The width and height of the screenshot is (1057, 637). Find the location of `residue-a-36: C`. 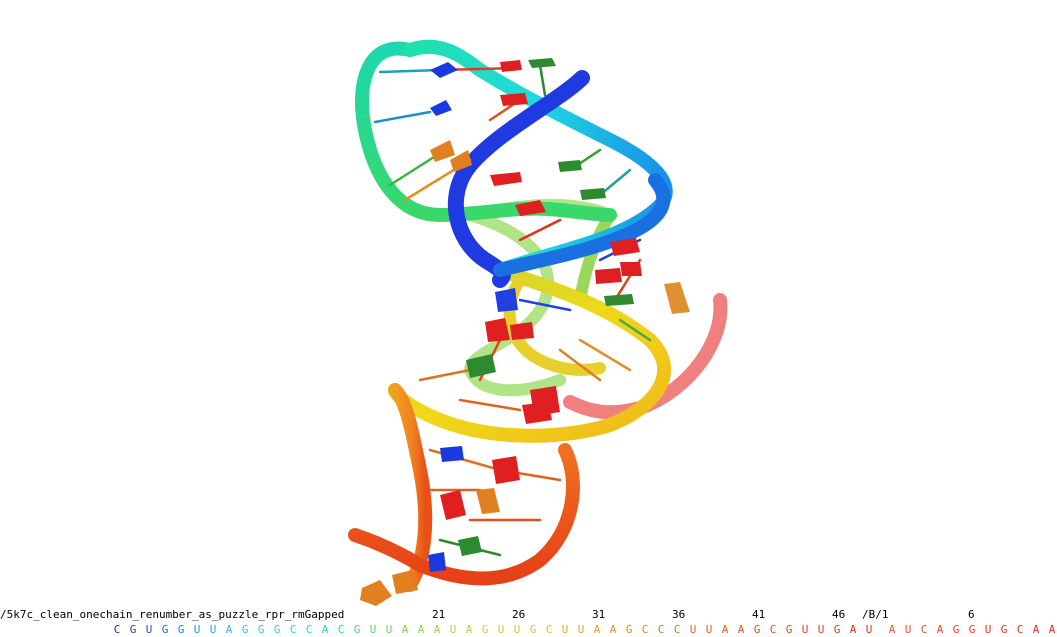

residue-a-36: C is located at coordinates (677, 629).